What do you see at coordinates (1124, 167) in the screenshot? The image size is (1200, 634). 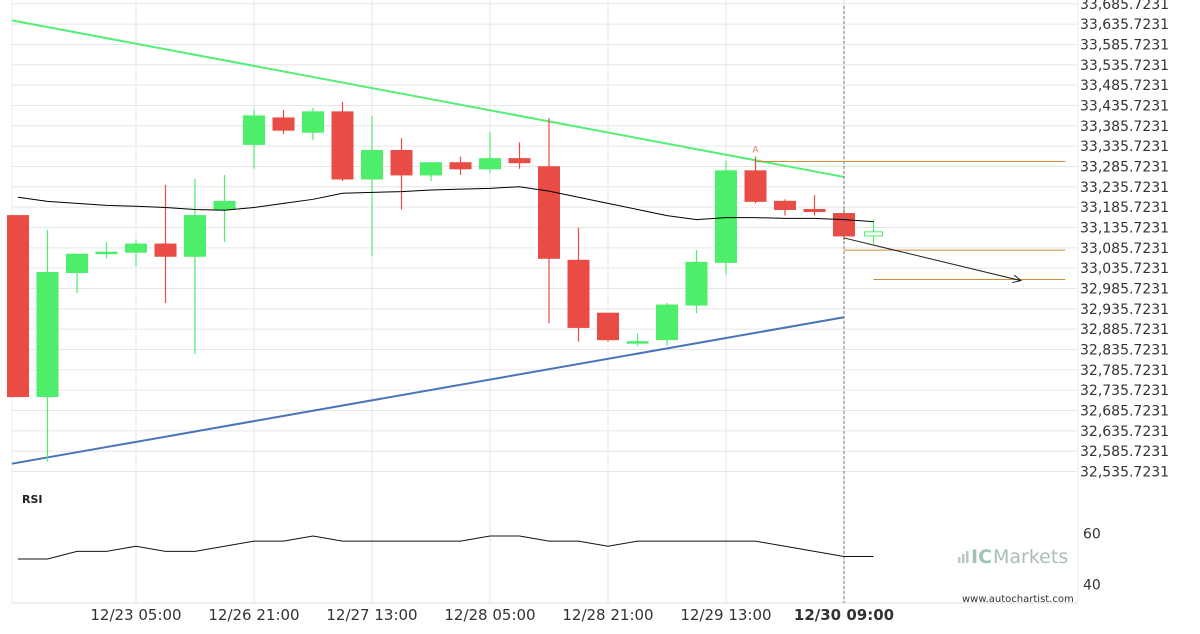 I see `y-tick-label: 33,285.7231` at bounding box center [1124, 167].